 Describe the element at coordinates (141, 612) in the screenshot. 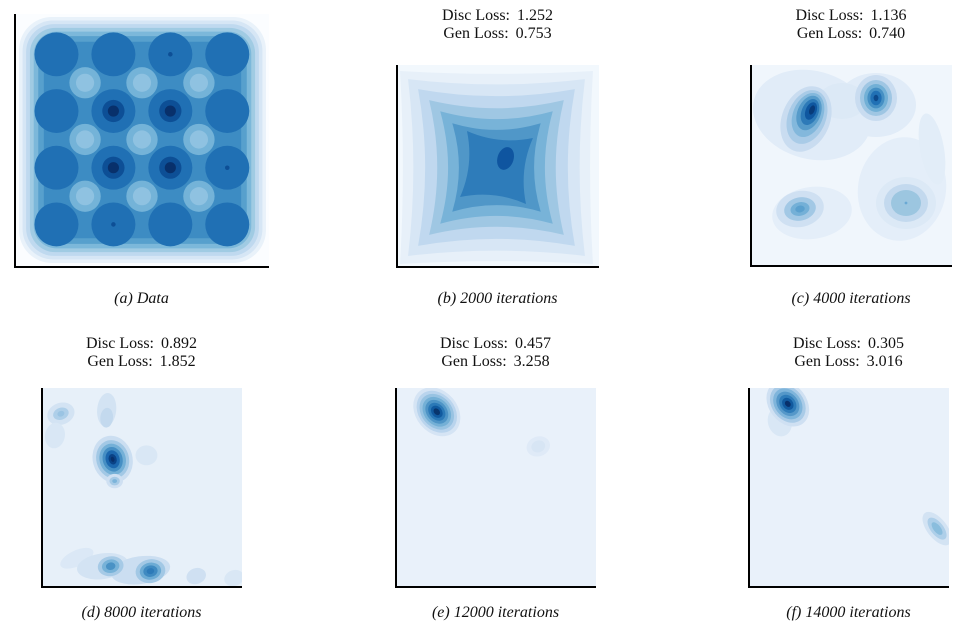

I see `caption-d: (d) 8000 iterations` at that location.